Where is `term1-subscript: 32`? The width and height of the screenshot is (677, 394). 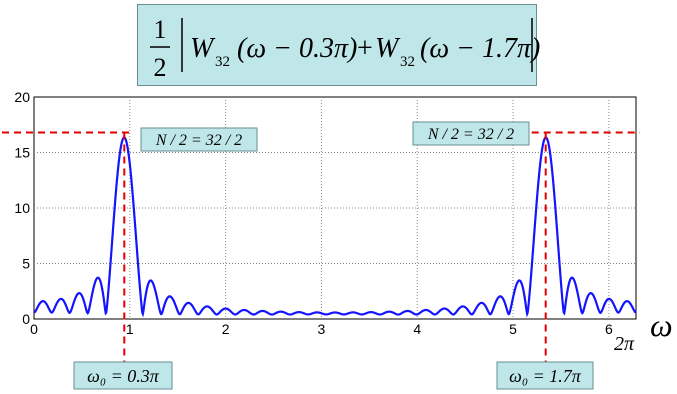 term1-subscript: 32 is located at coordinates (222, 62).